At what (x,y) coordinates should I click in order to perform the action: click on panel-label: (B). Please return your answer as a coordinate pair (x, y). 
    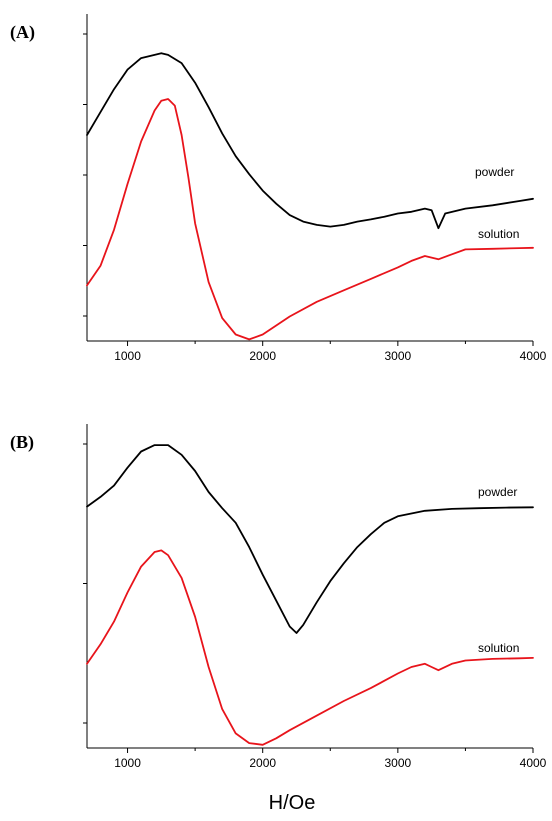
    Looking at the image, I should click on (22, 442).